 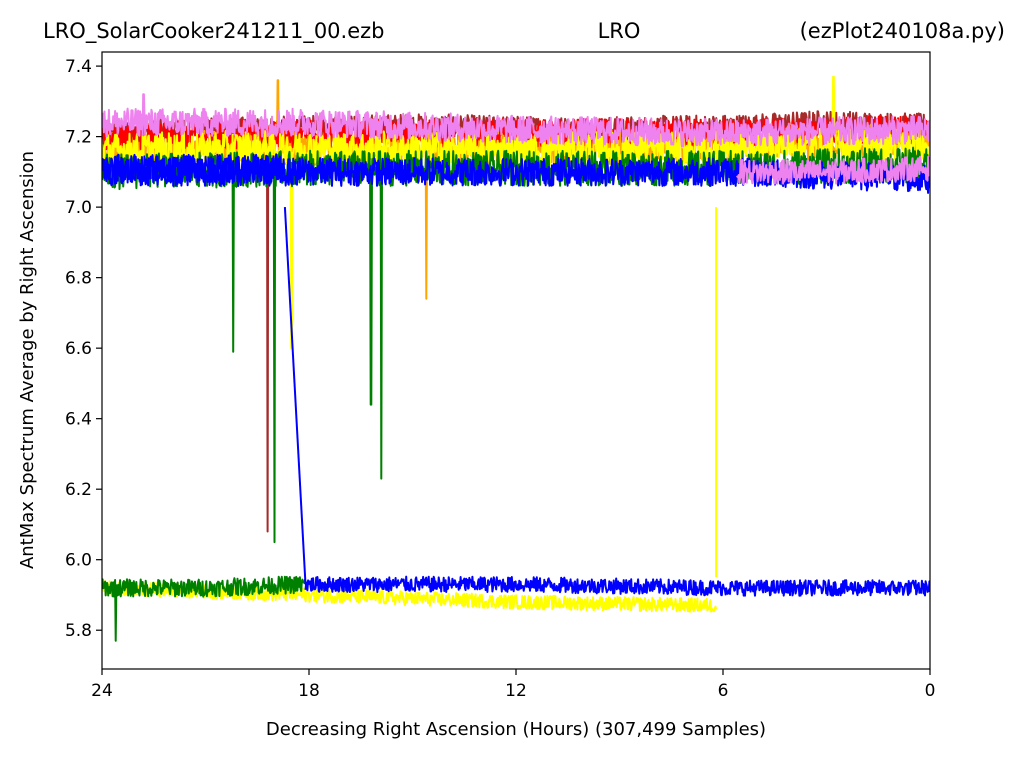 What do you see at coordinates (214, 31) in the screenshot?
I see `title-left: LRO_SolarCooker241211_00.ezb` at bounding box center [214, 31].